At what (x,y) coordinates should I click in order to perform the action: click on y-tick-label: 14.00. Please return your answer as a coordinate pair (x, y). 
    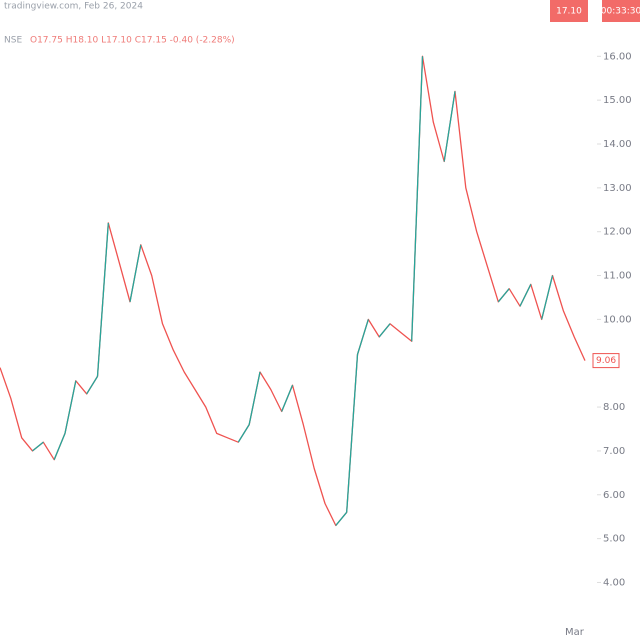
    Looking at the image, I should click on (617, 144).